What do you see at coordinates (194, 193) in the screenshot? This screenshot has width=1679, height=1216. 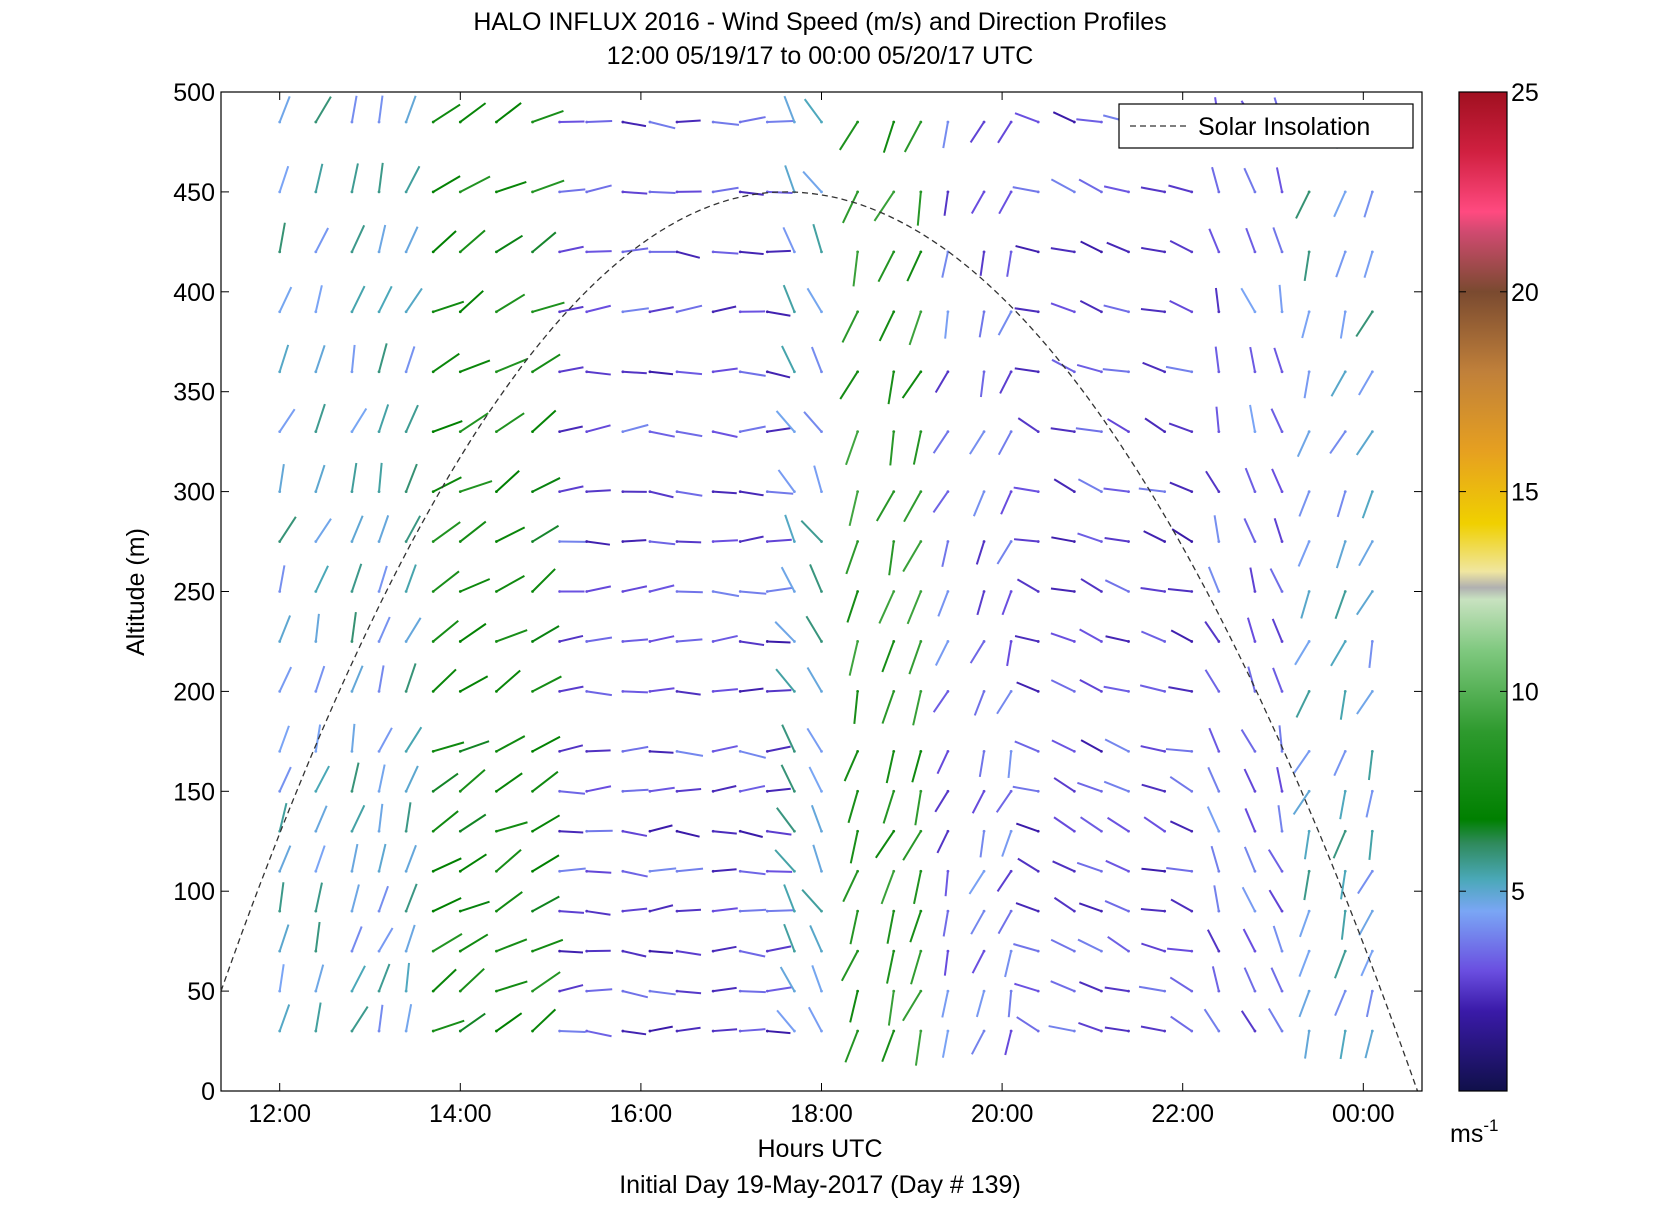 I see `y-tick-label: 450` at bounding box center [194, 193].